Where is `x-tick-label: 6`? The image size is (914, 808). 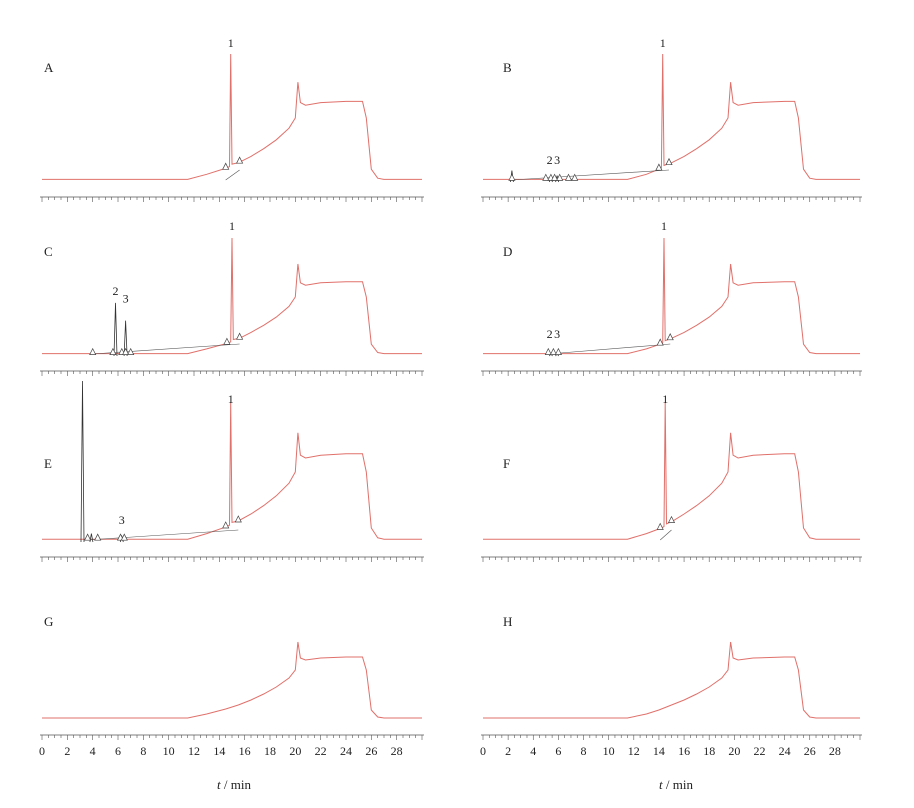 x-tick-label: 6 is located at coordinates (118, 751).